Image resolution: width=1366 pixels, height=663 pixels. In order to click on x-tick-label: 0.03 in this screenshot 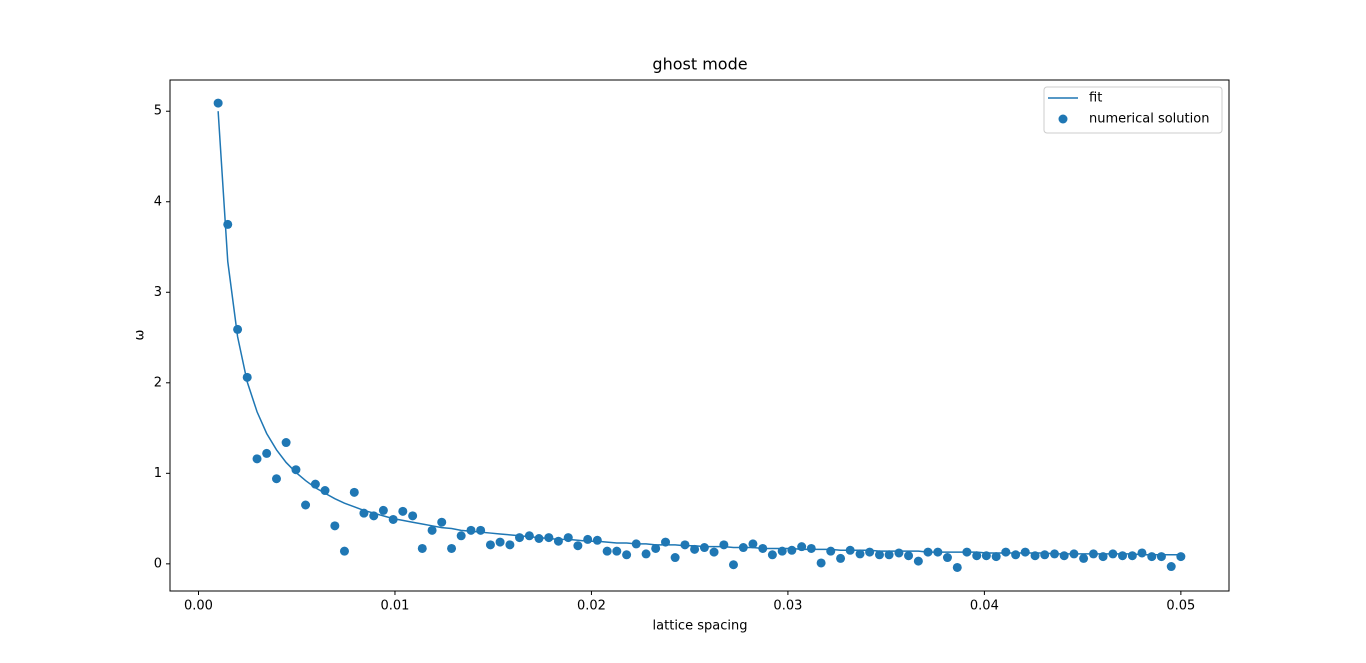, I will do `click(787, 606)`.